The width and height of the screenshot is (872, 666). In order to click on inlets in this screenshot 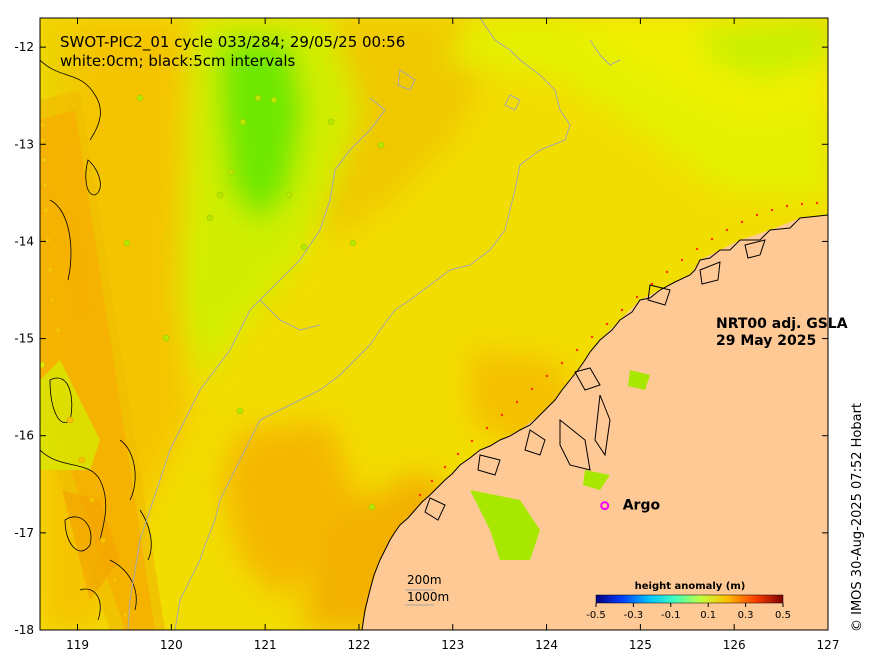, I will do `click(560, 465)`.